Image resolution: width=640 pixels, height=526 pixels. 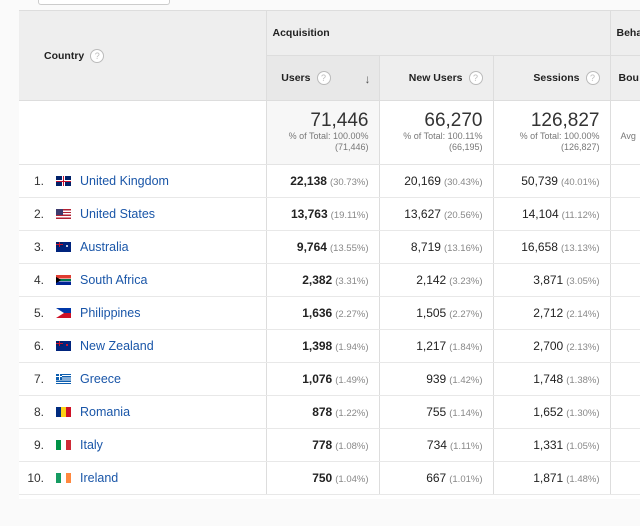 I want to click on country-link: Italy, so click(x=91, y=445).